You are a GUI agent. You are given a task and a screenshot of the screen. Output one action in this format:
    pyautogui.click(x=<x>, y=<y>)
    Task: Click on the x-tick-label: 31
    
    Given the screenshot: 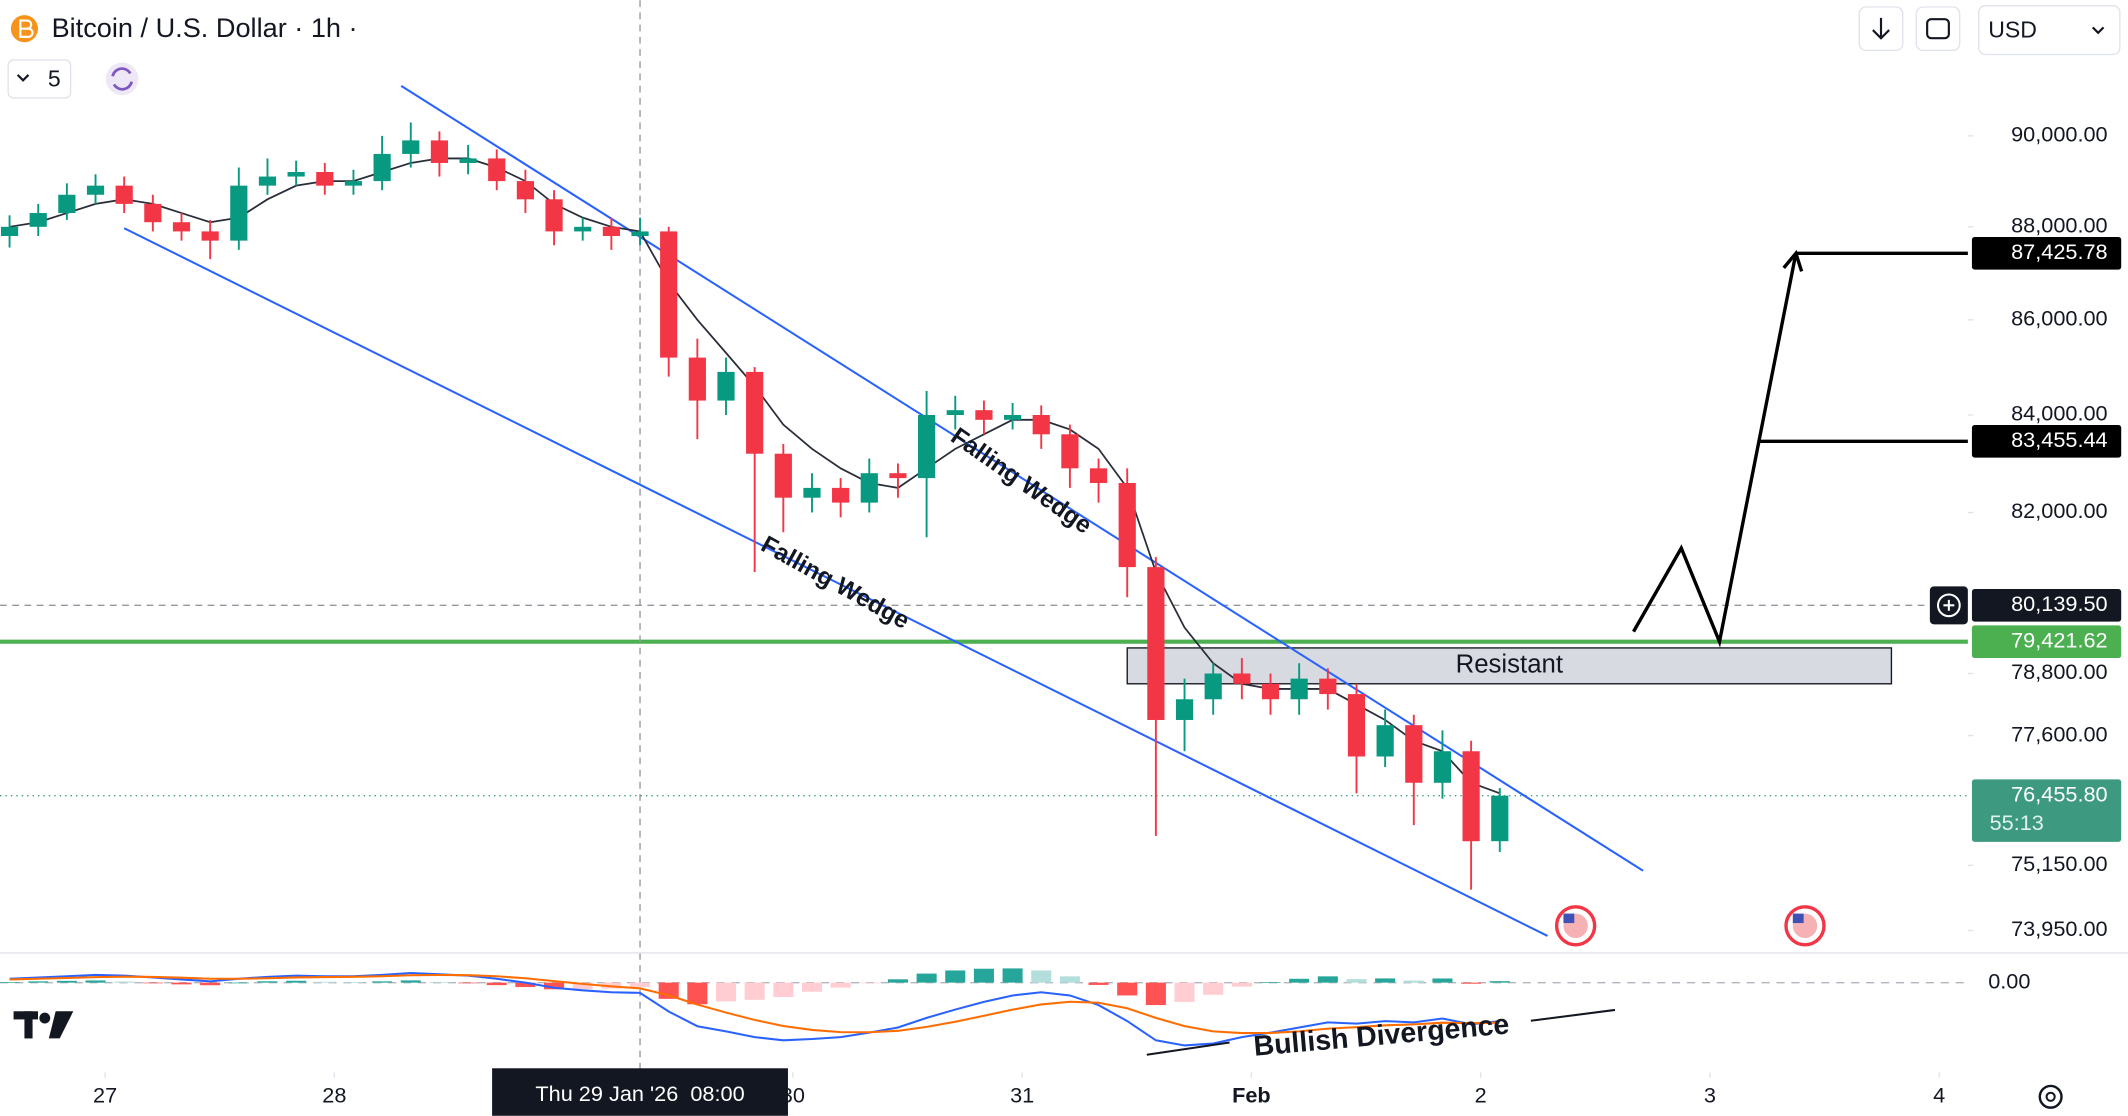 What is the action you would take?
    pyautogui.click(x=1022, y=1095)
    